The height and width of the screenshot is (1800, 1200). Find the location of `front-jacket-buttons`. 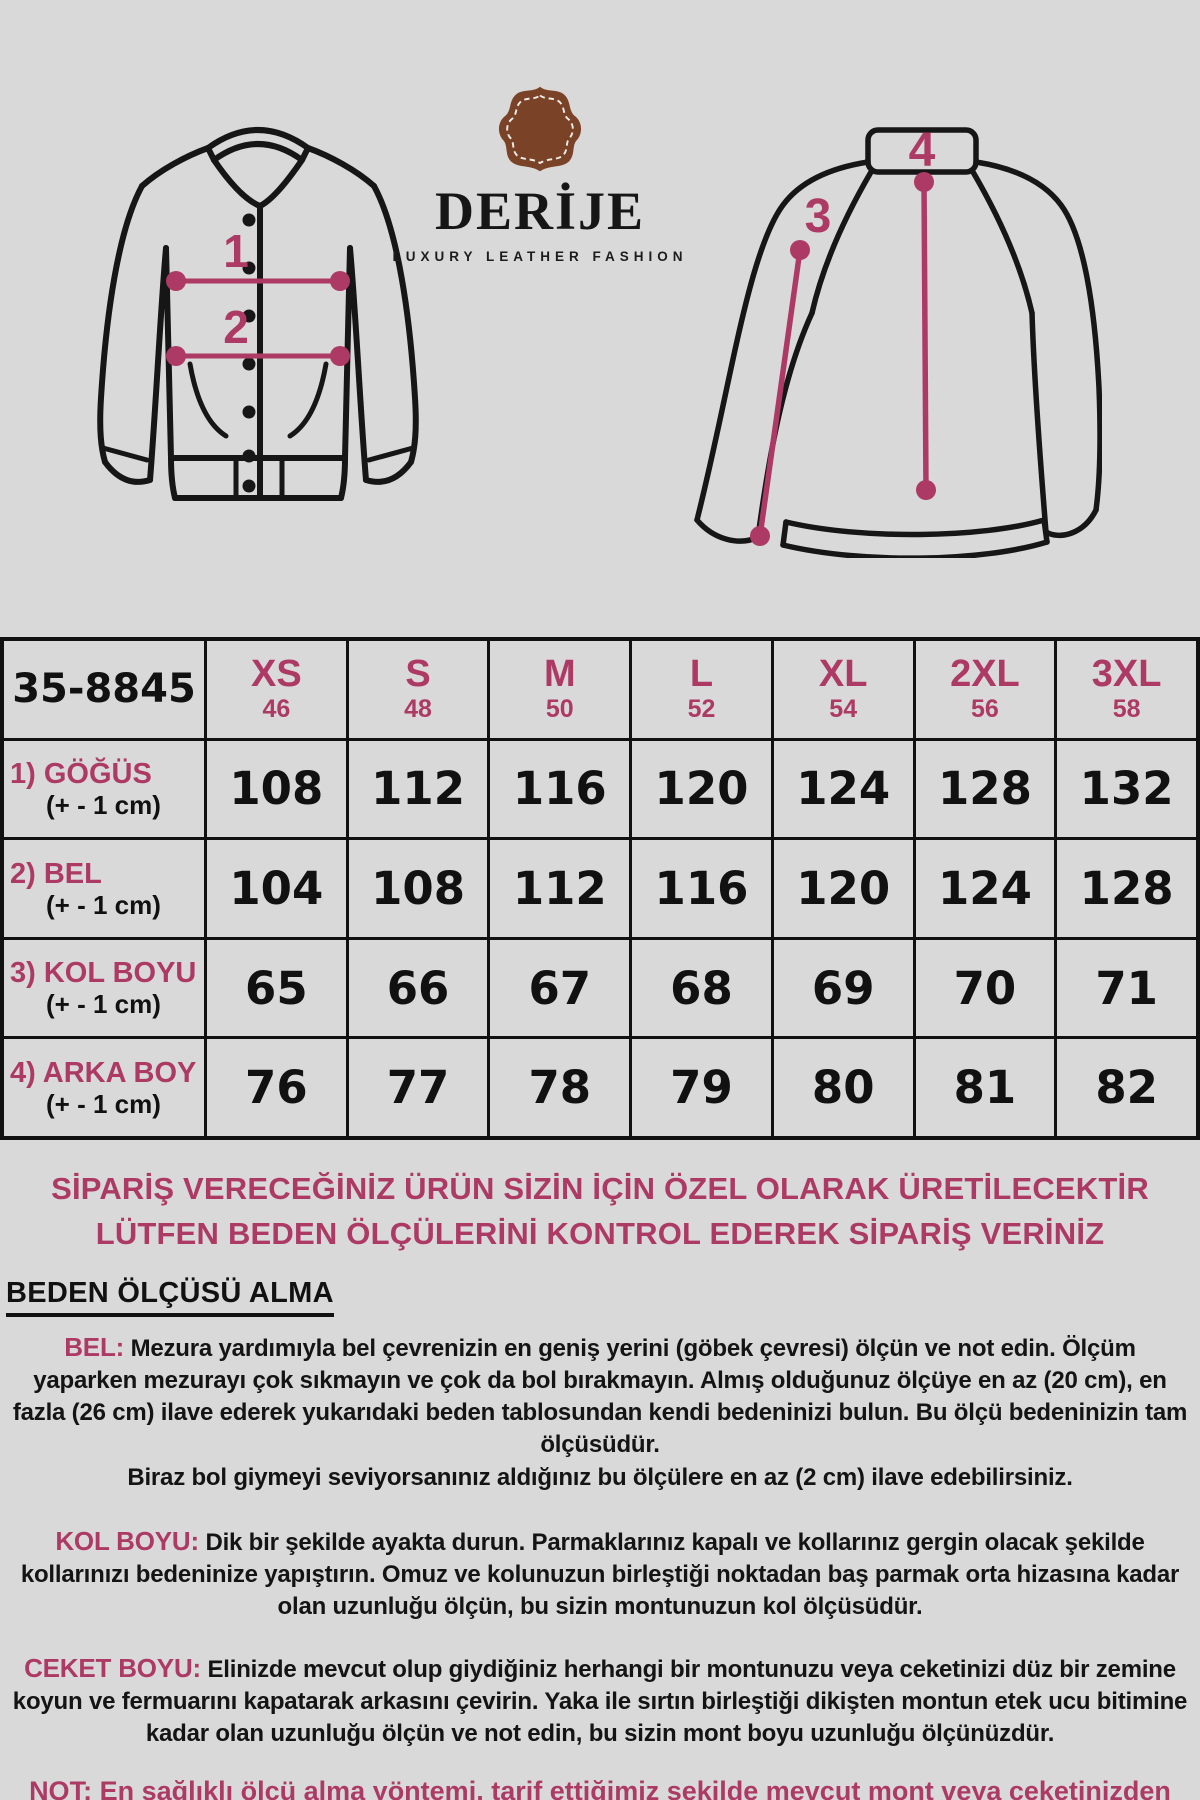

front-jacket-buttons is located at coordinates (249, 353).